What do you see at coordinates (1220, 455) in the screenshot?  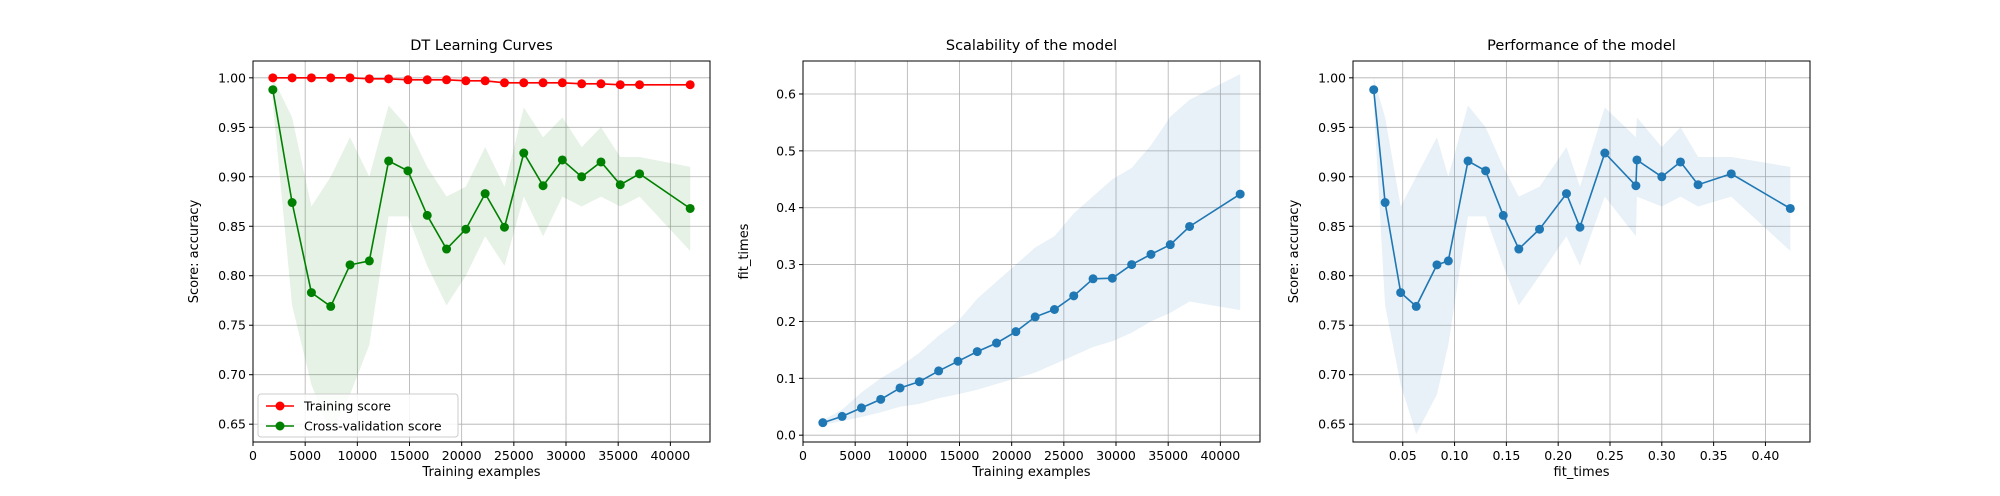 I see `xtick-label-8: 40000` at bounding box center [1220, 455].